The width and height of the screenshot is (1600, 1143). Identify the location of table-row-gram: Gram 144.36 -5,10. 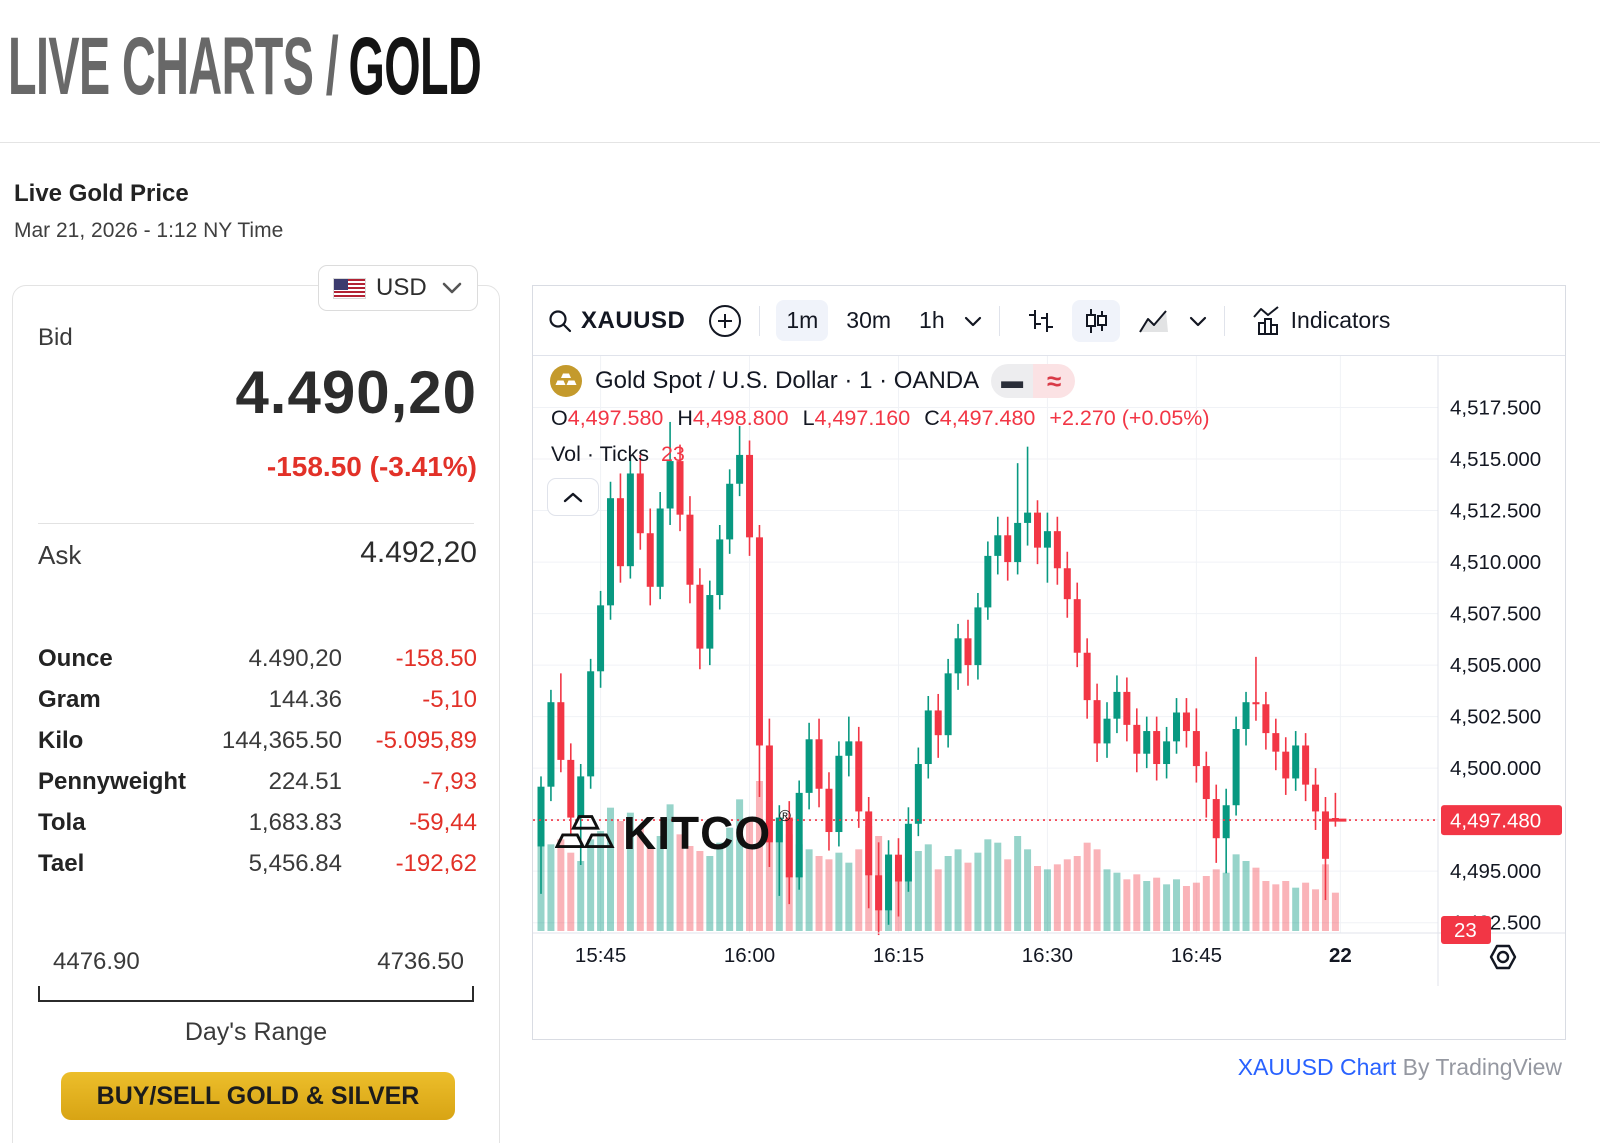
(257, 699).